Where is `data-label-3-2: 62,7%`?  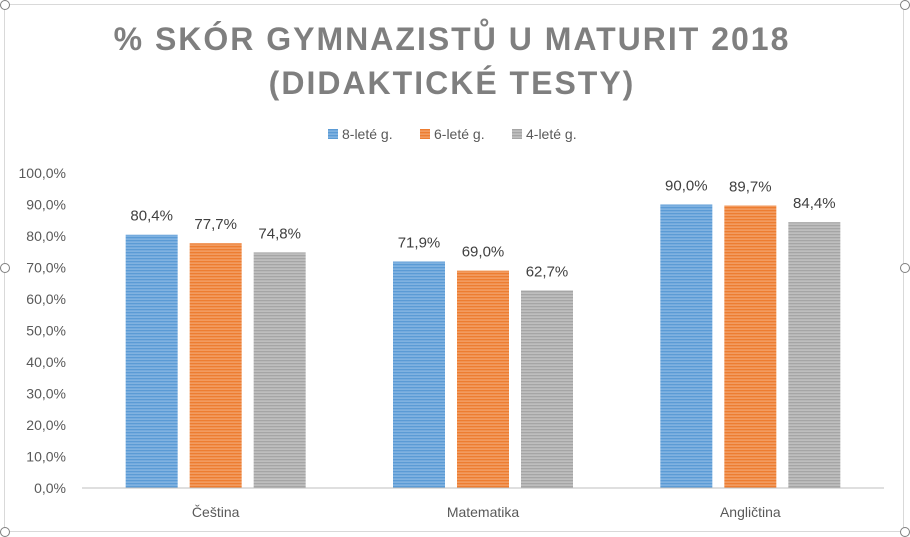
data-label-3-2: 62,7% is located at coordinates (547, 271).